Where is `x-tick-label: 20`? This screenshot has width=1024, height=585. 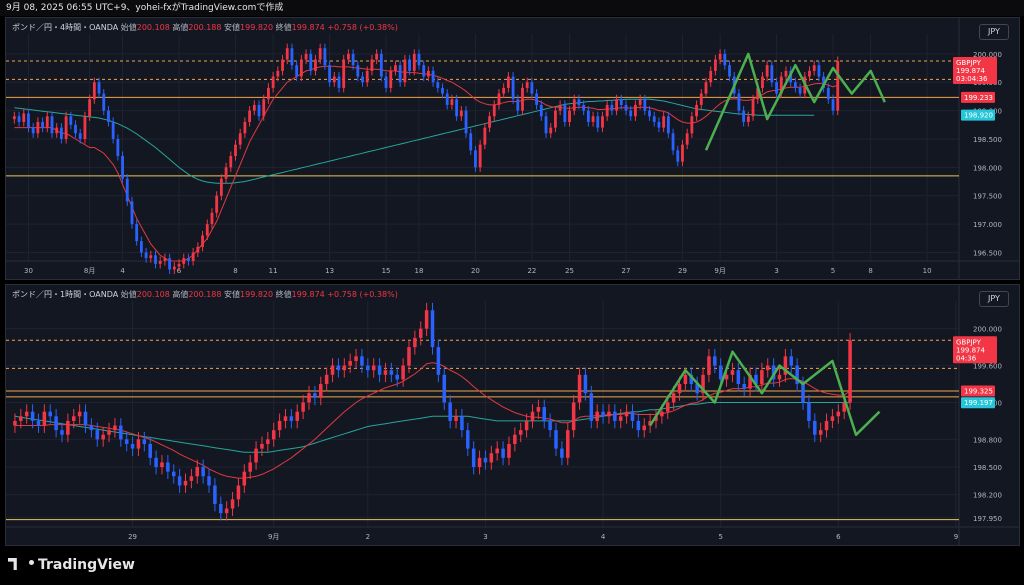 x-tick-label: 20 is located at coordinates (475, 271).